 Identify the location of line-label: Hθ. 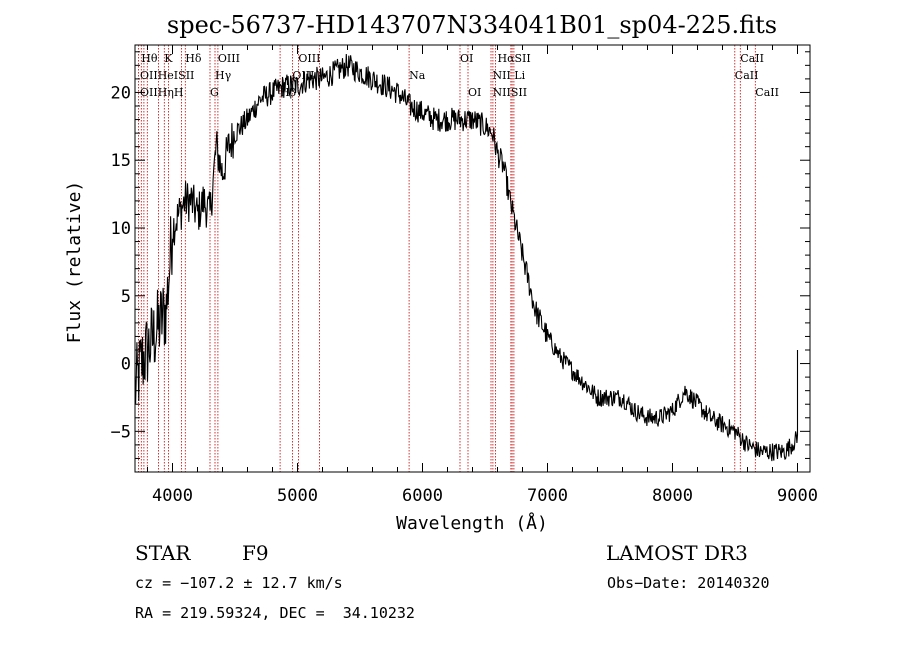
(149, 58).